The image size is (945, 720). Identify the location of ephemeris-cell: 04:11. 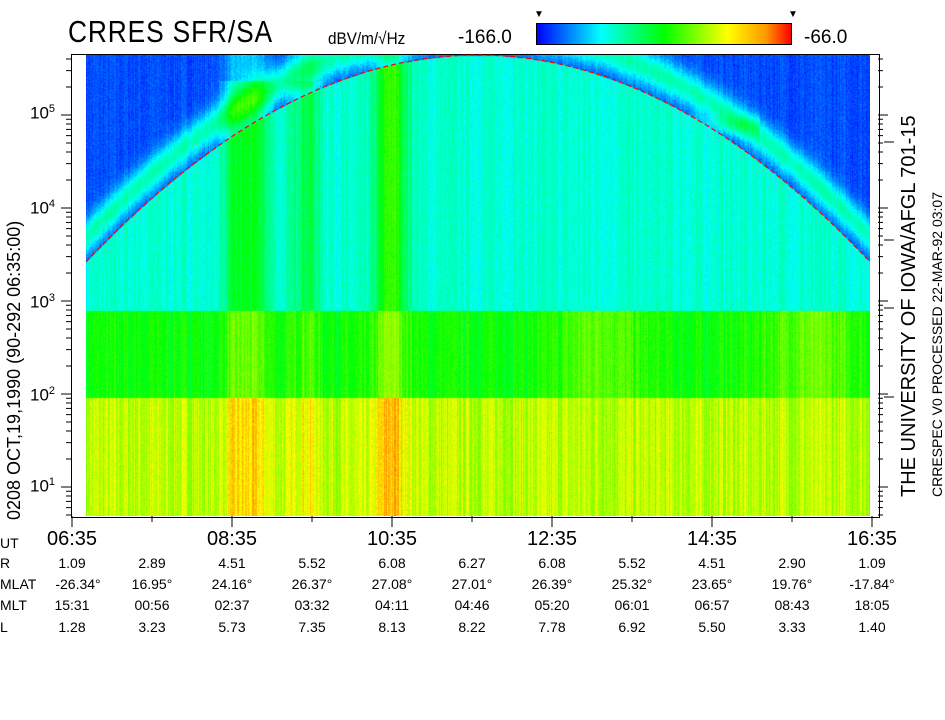
(392, 605).